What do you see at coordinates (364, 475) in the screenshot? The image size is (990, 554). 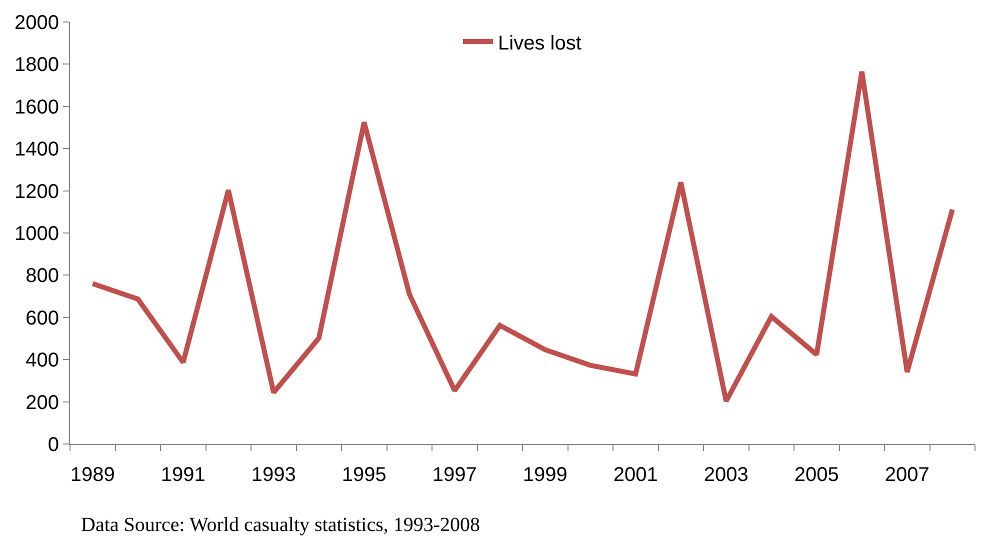 I see `x-tick-label: 1995` at bounding box center [364, 475].